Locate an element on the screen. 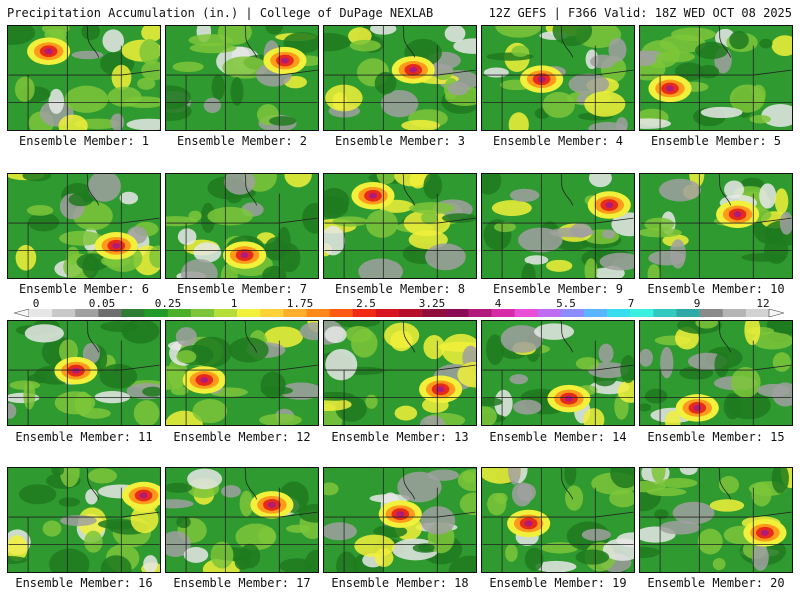 The width and height of the screenshot is (800, 600). ensemble-member-label: Ensemble Member: 8 is located at coordinates (400, 289).